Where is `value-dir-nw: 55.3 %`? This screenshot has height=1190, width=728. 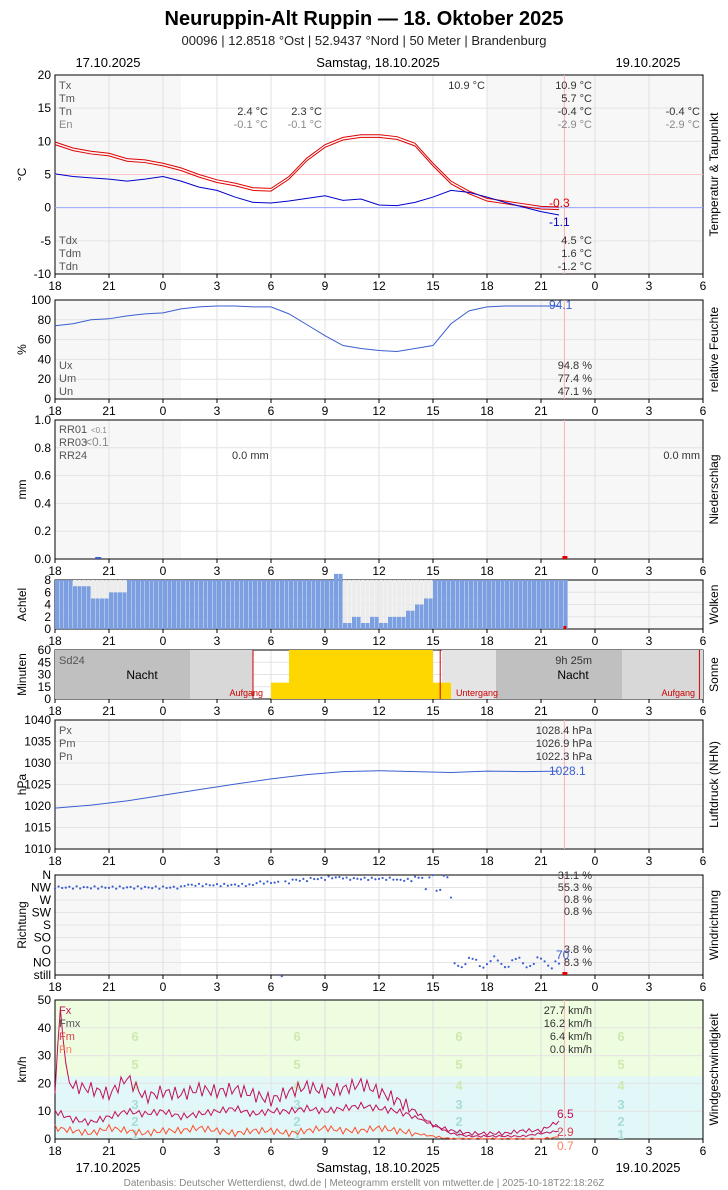 value-dir-nw: 55.3 % is located at coordinates (575, 888).